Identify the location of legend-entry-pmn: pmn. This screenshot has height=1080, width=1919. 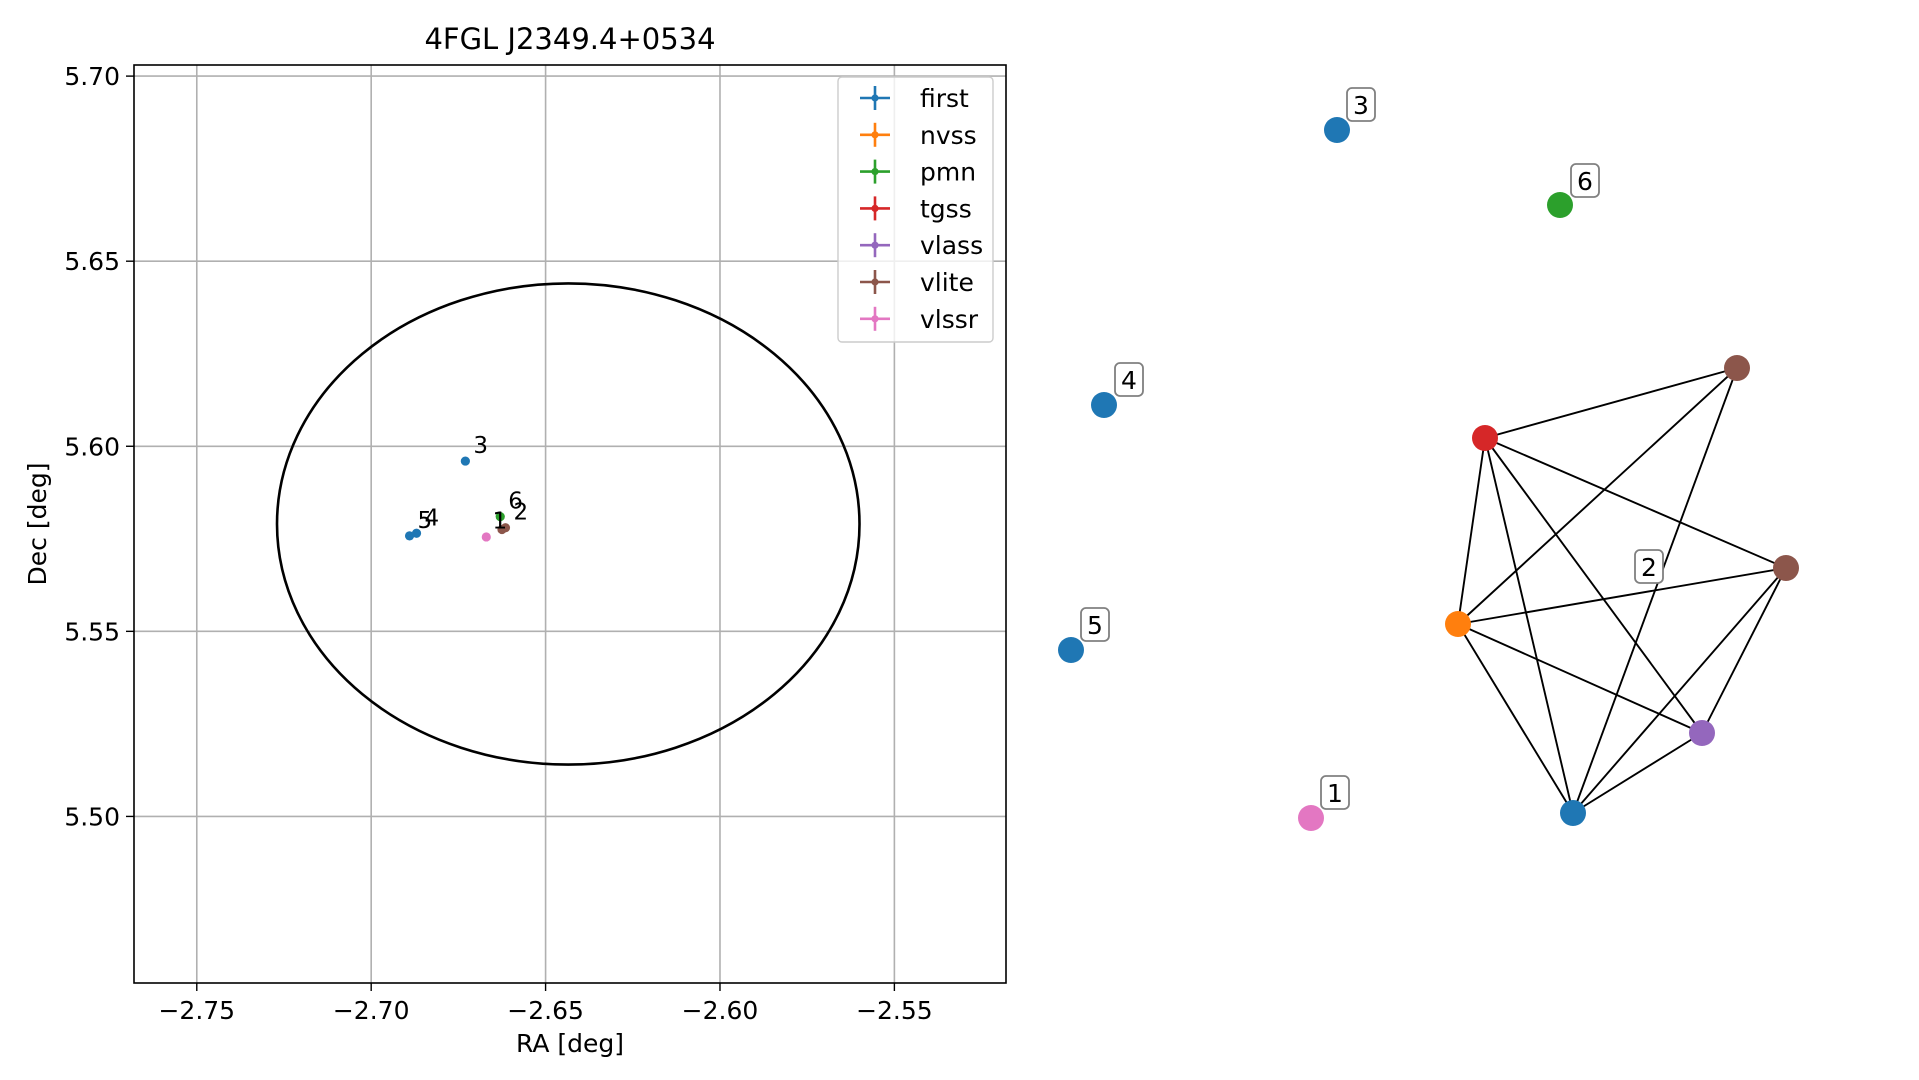
(918, 172).